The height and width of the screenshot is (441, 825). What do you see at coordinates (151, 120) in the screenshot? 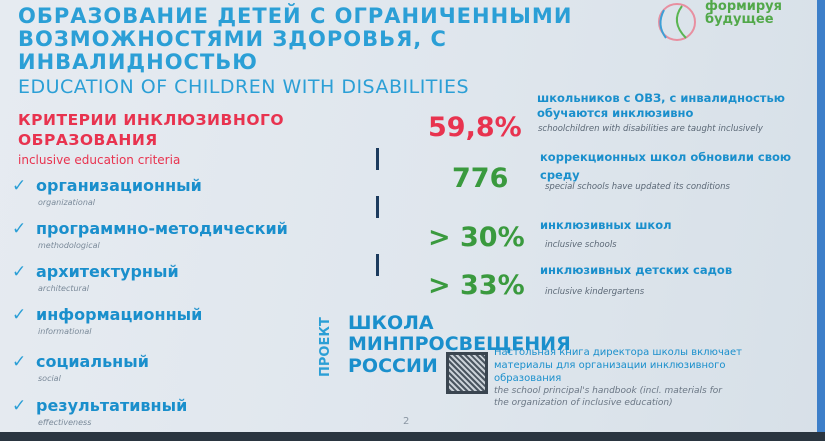
I see `criteria-title-1: КРИТЕРИИ ИНКЛЮЗИВНОГО` at bounding box center [151, 120].